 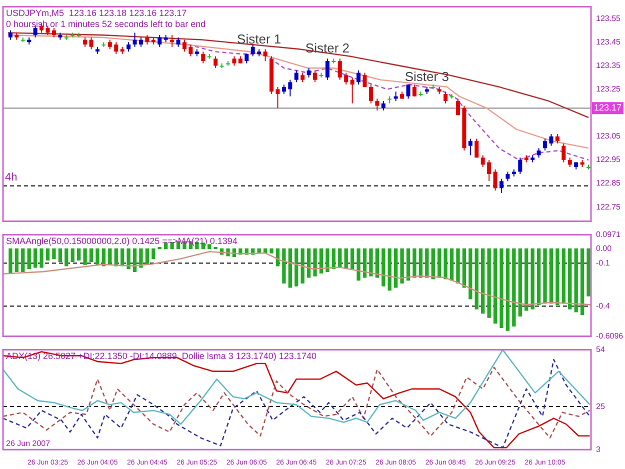 What do you see at coordinates (601, 406) in the screenshot?
I see `y-tick-label: 25` at bounding box center [601, 406].